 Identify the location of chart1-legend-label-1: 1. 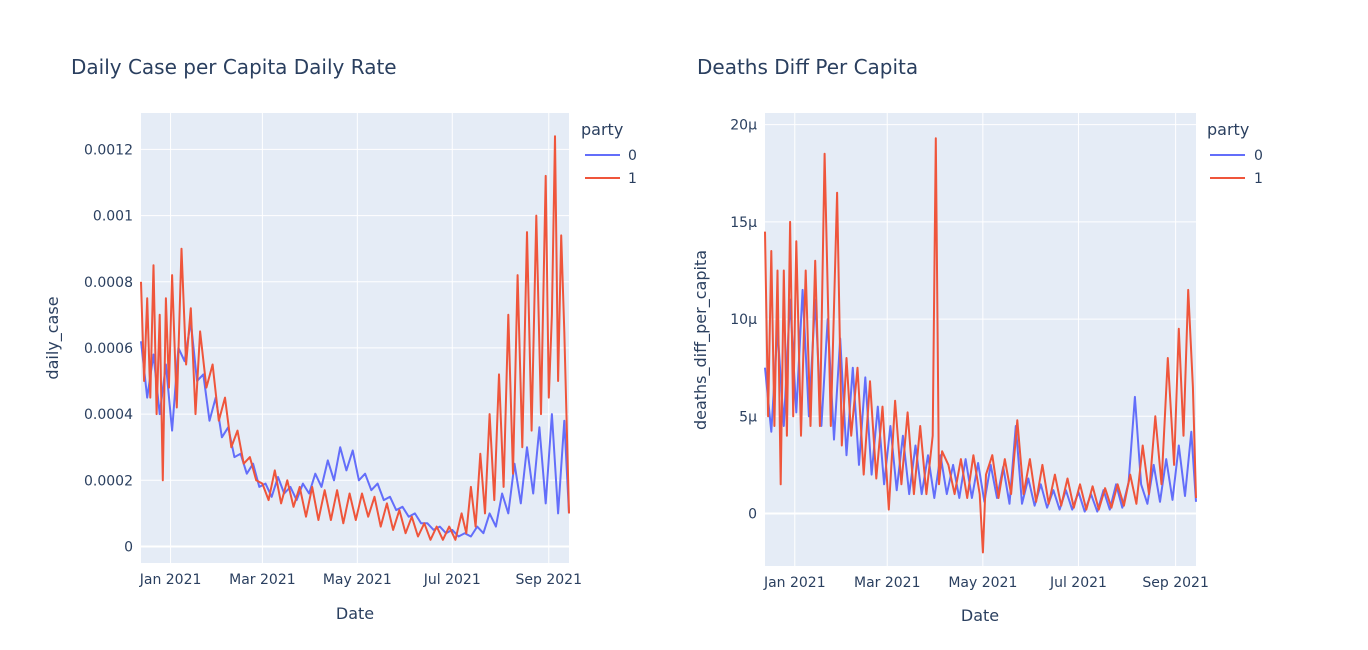
(632, 179).